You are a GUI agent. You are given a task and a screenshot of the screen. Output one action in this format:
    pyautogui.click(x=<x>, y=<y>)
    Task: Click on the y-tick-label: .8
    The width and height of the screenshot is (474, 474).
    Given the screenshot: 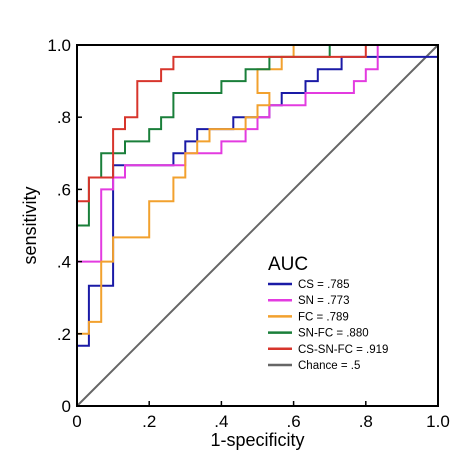 What is the action you would take?
    pyautogui.click(x=64, y=117)
    